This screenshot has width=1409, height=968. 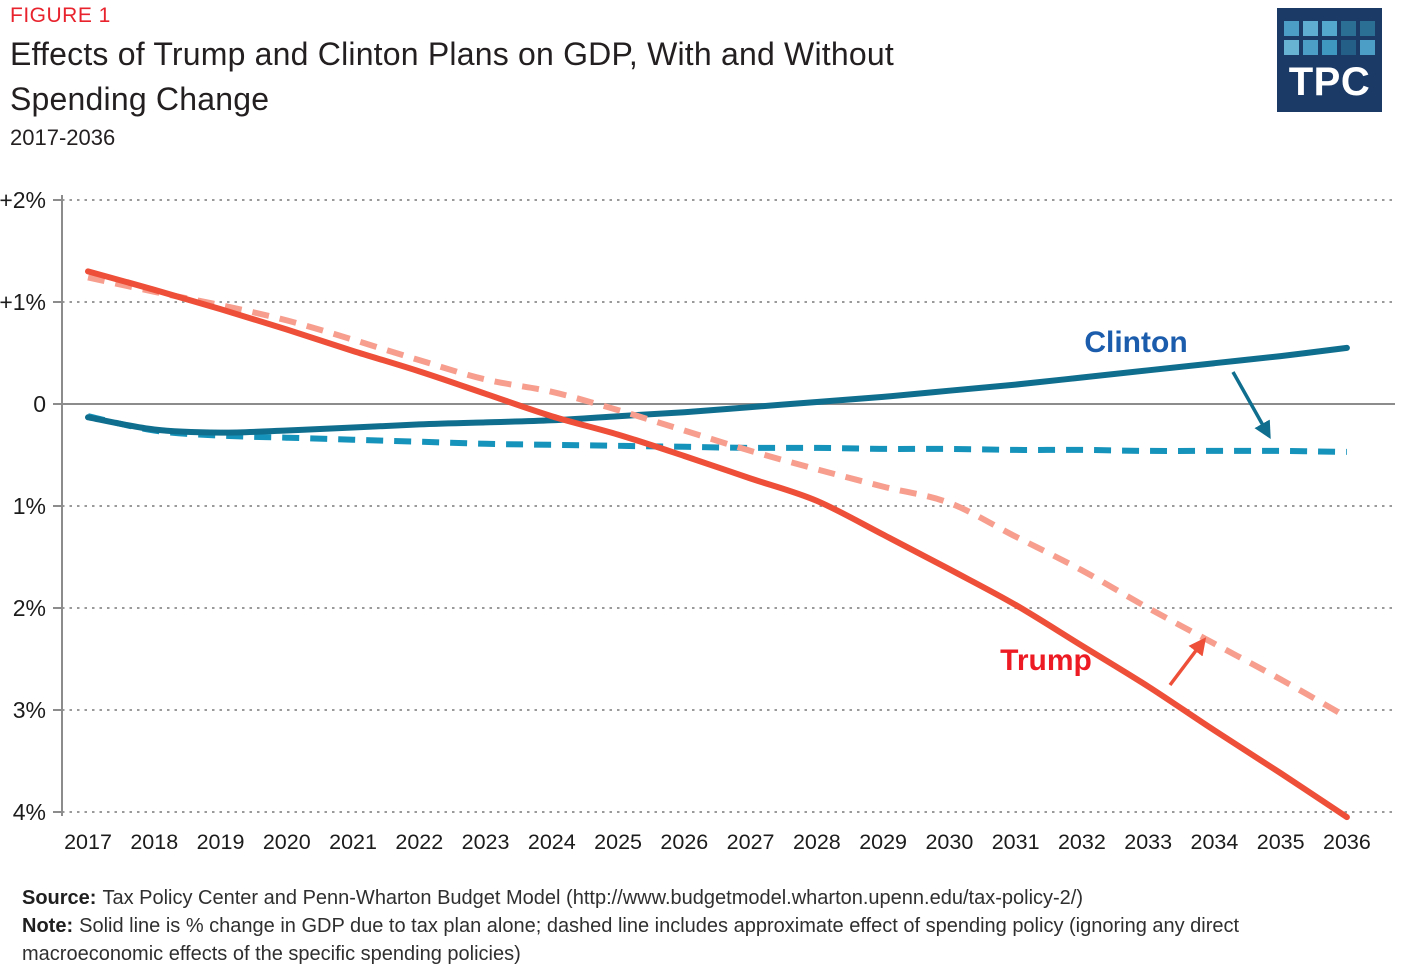 I want to click on x-tick-label: 2027, so click(x=751, y=842).